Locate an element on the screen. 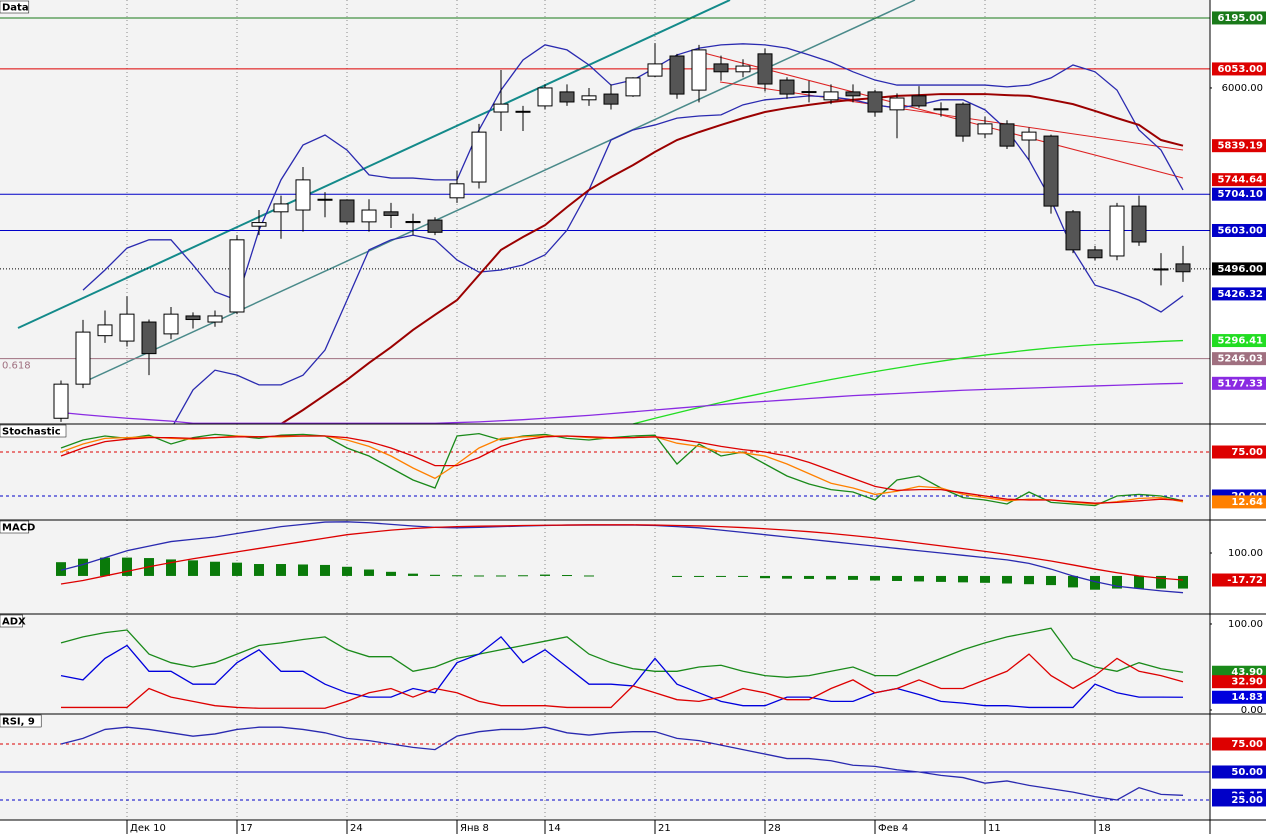 The image size is (1266, 834). price-label: 5839.19 is located at coordinates (1240, 146).